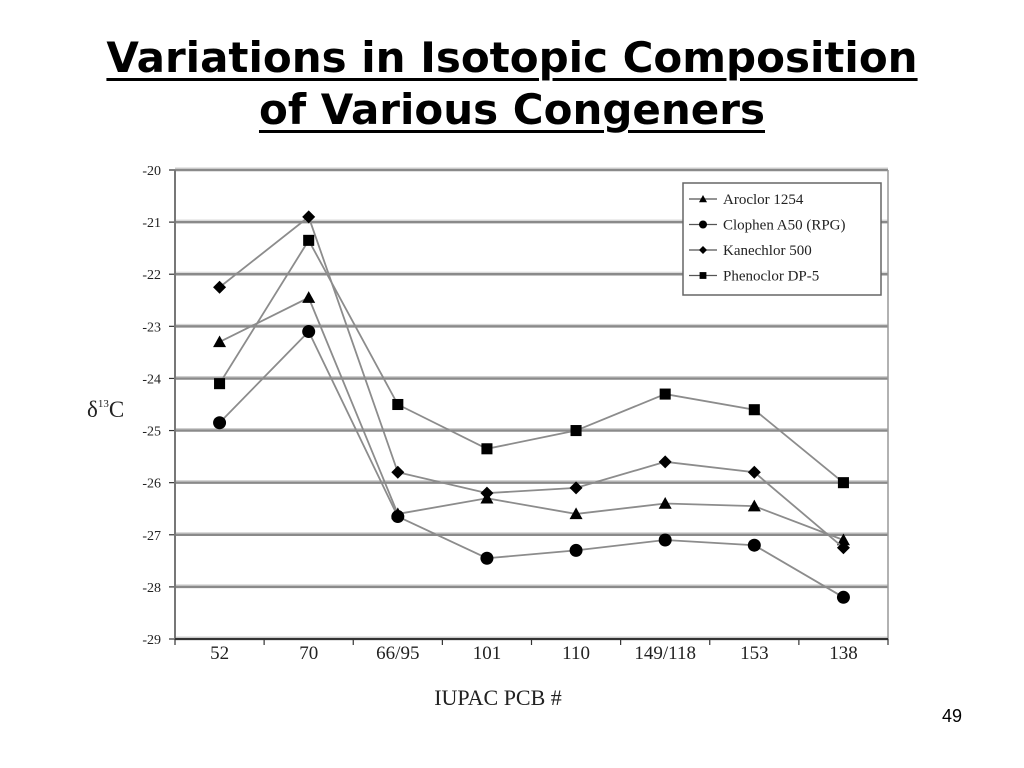 Image resolution: width=1024 pixels, height=768 pixels. I want to click on y-tick-label: -23, so click(151, 327).